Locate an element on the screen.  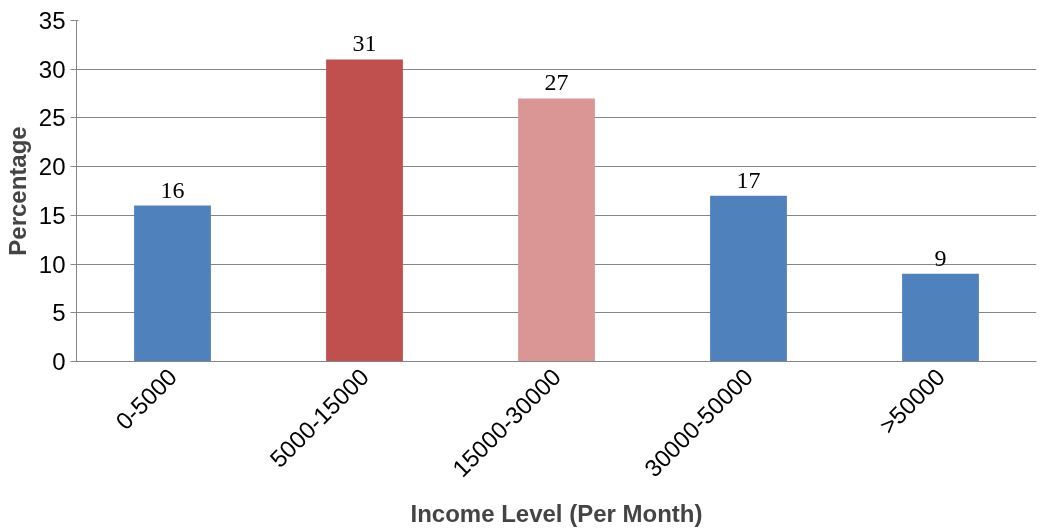
data-label: 9 is located at coordinates (940, 257).